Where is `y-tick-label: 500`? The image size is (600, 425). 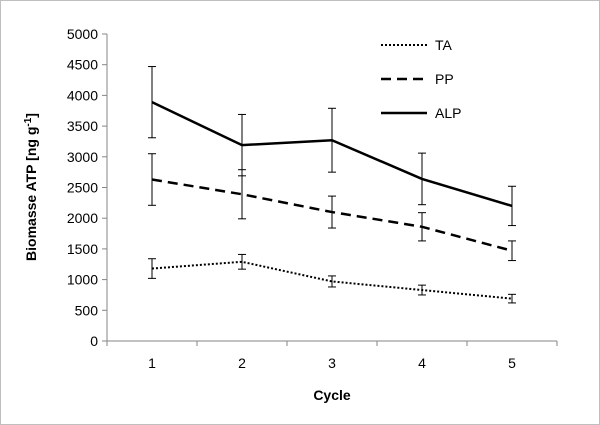 y-tick-label: 500 is located at coordinates (87, 310).